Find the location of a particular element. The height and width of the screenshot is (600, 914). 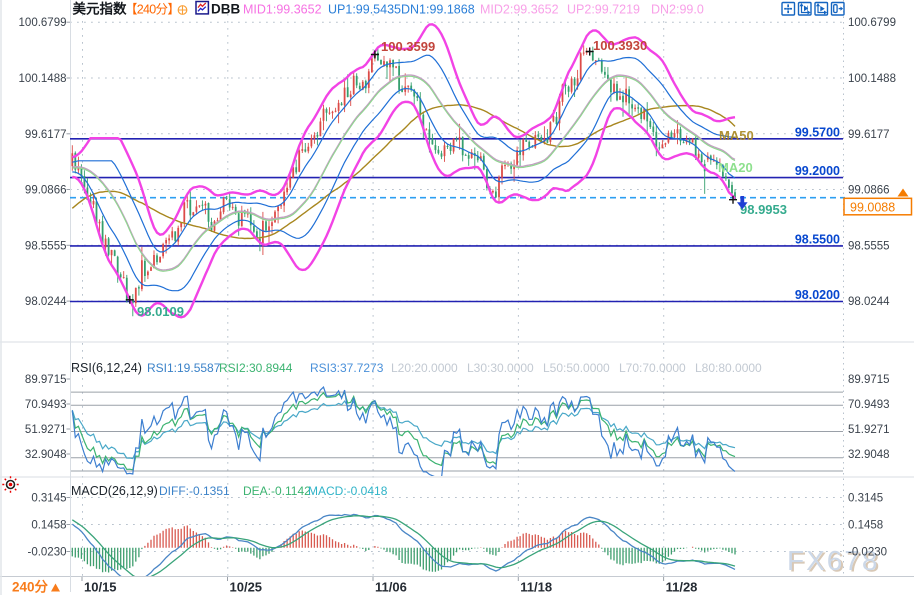

svg-text: 99.5700 is located at coordinates (817, 132).